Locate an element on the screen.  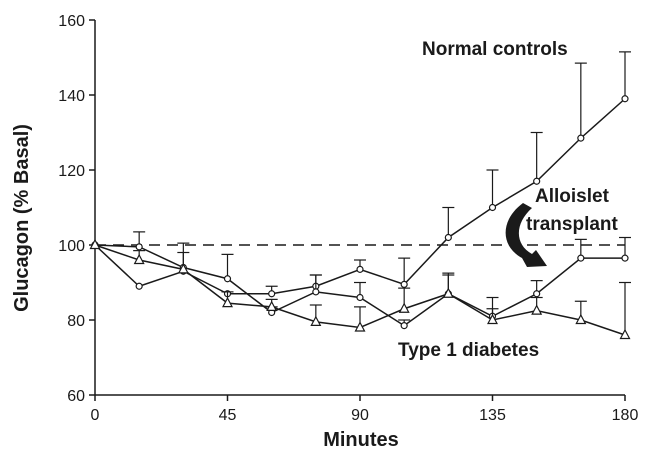
y-tick-label: 80 is located at coordinates (76, 321).